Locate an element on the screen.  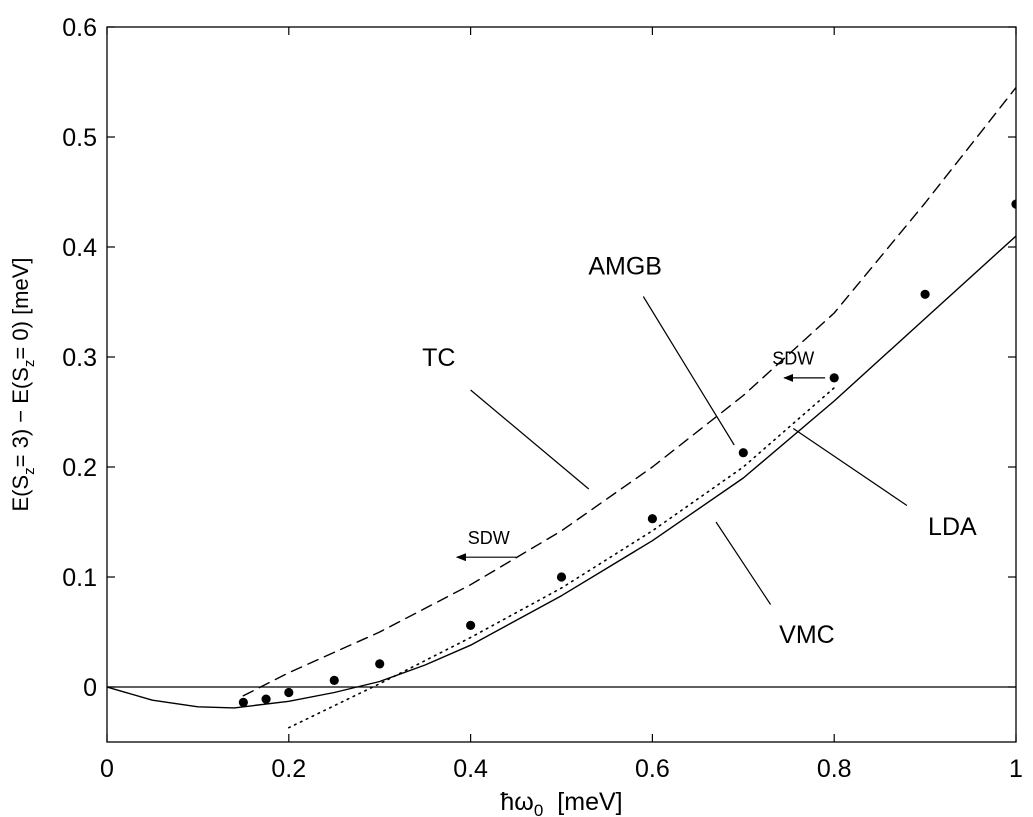
y-tick-label: 0.5 is located at coordinates (79, 138).